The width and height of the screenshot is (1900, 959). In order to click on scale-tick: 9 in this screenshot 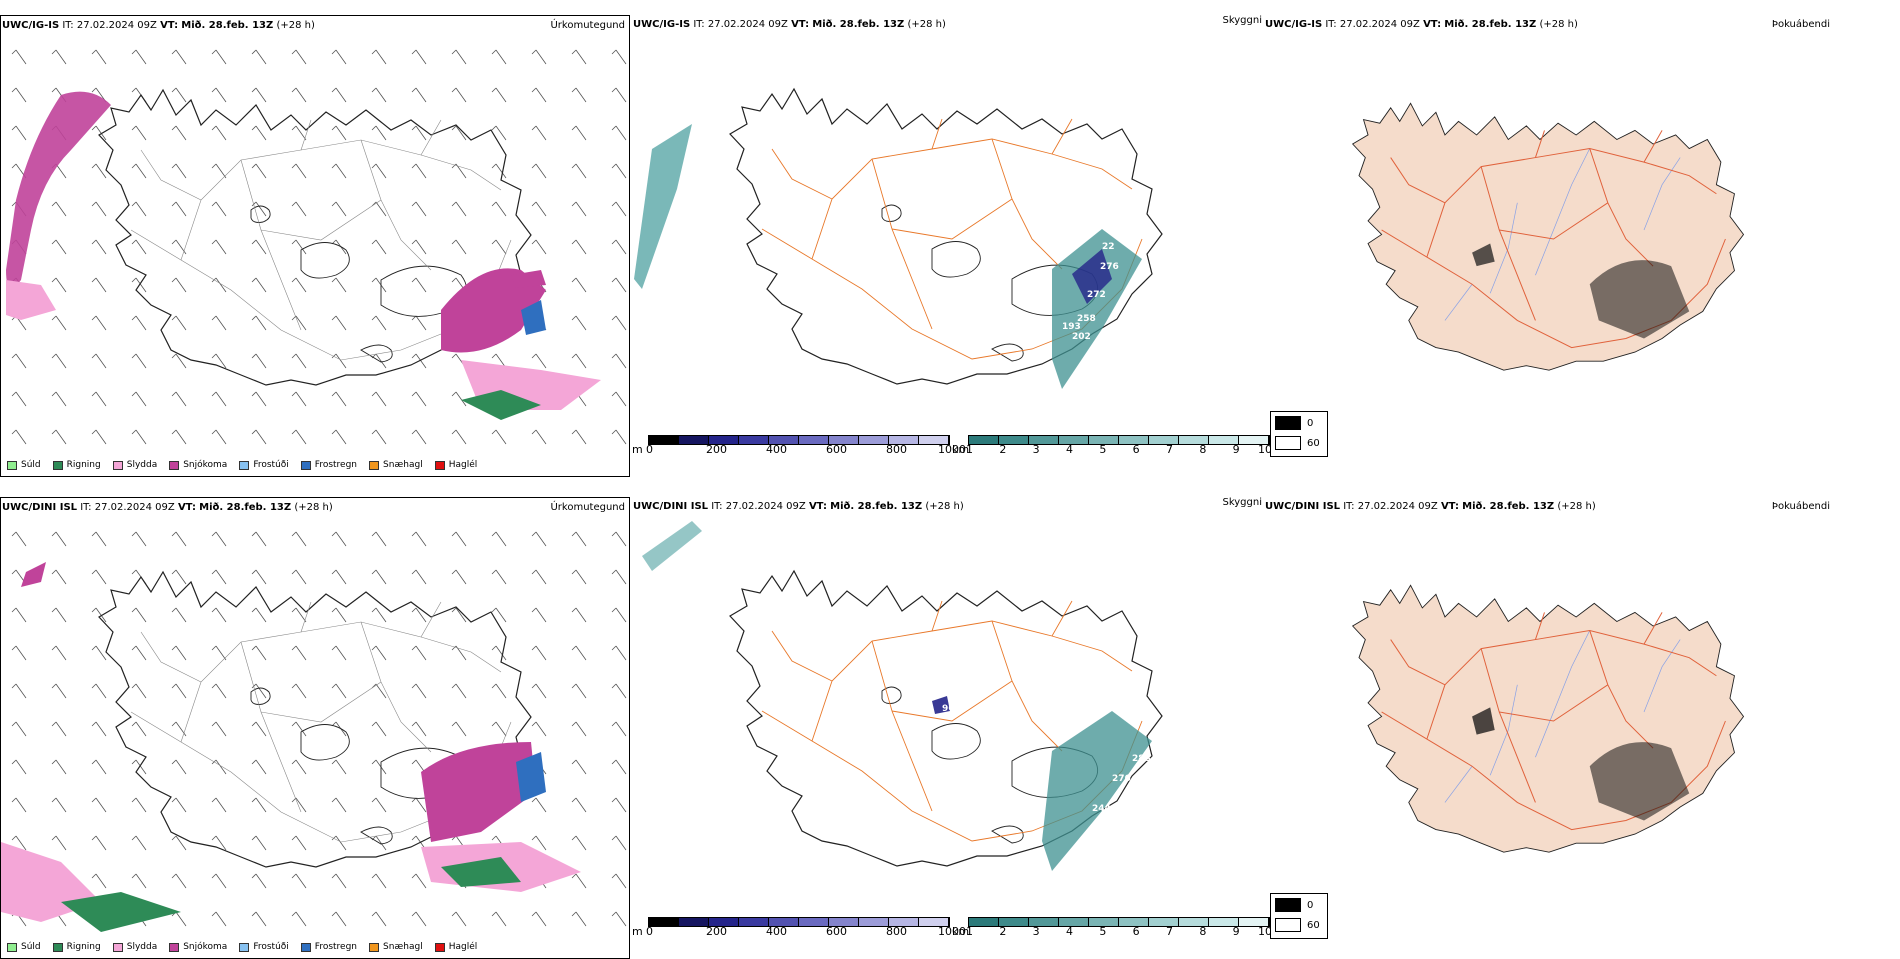, I will do `click(1236, 931)`.